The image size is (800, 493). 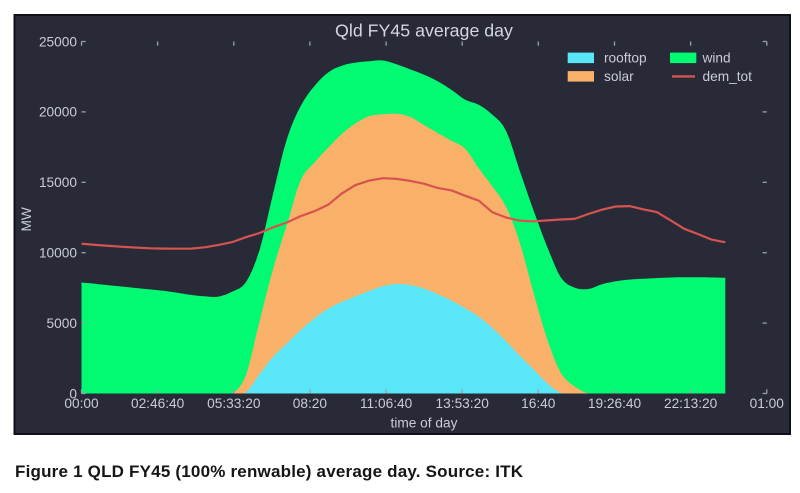 I want to click on svg-text: Qld FY45 average day, so click(x=424, y=31).